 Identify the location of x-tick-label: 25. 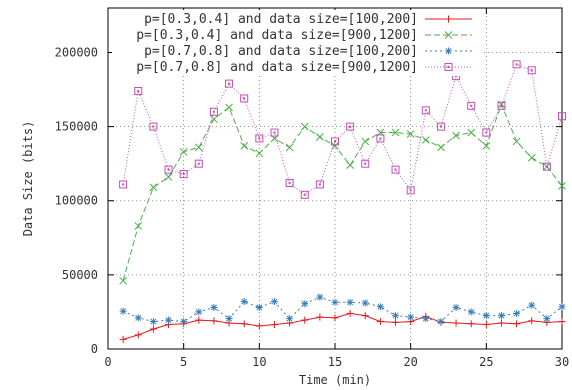
(486, 362).